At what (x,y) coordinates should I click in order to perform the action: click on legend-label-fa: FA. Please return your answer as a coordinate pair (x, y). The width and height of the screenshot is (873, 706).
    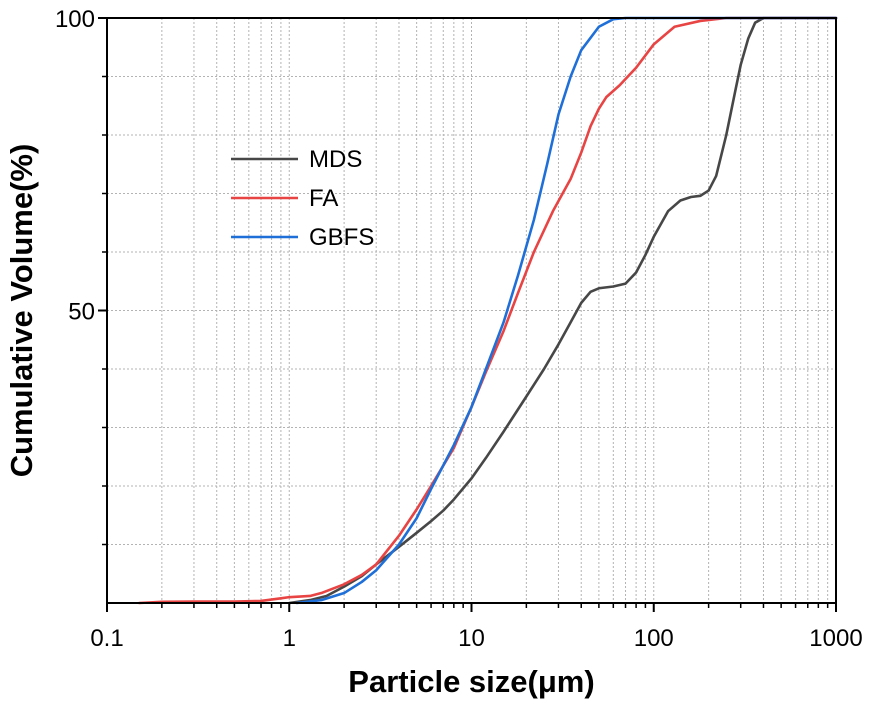
    Looking at the image, I should click on (323, 198).